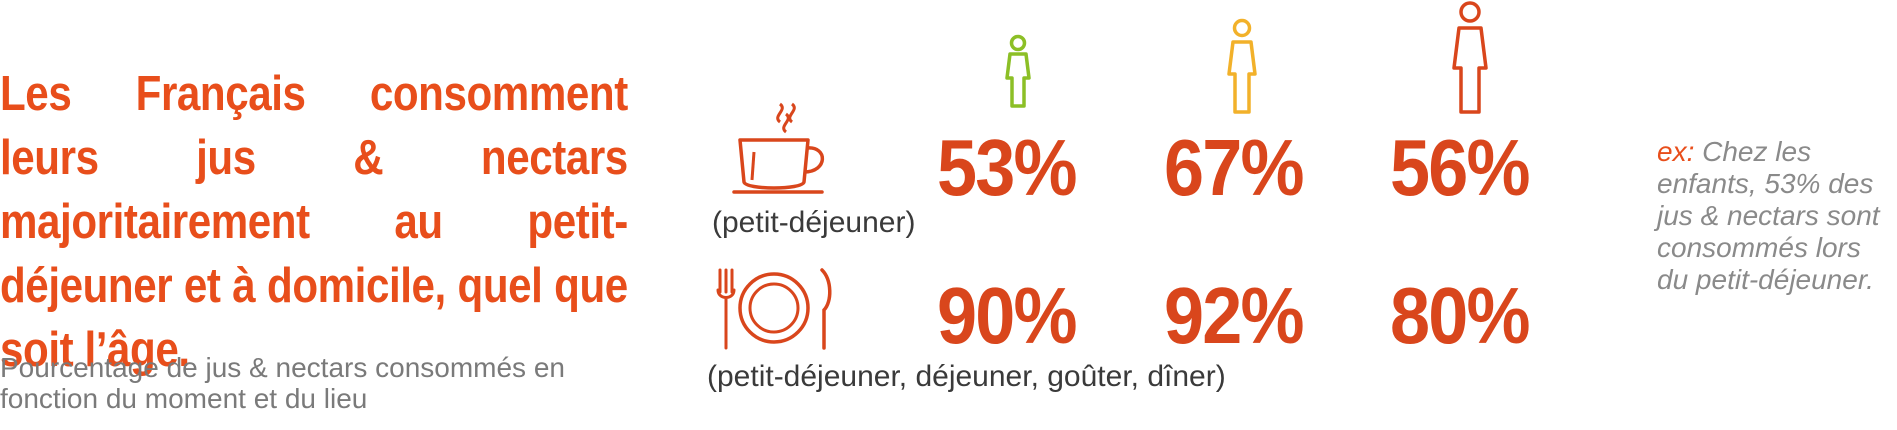 This screenshot has height=430, width=1897. I want to click on adult-figure-icon, so click(1470, 57).